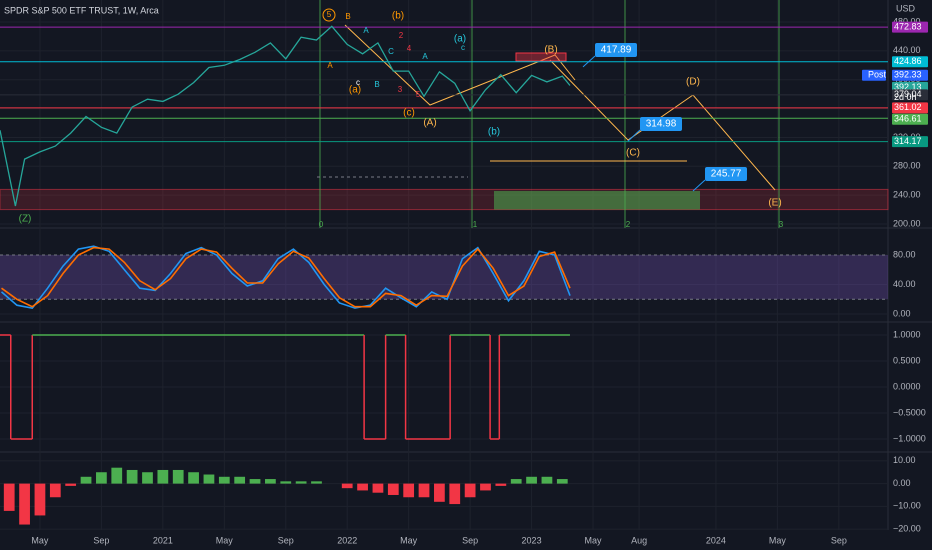  Describe the element at coordinates (907, 195) in the screenshot. I see `y-tick-label: 240.00` at that location.